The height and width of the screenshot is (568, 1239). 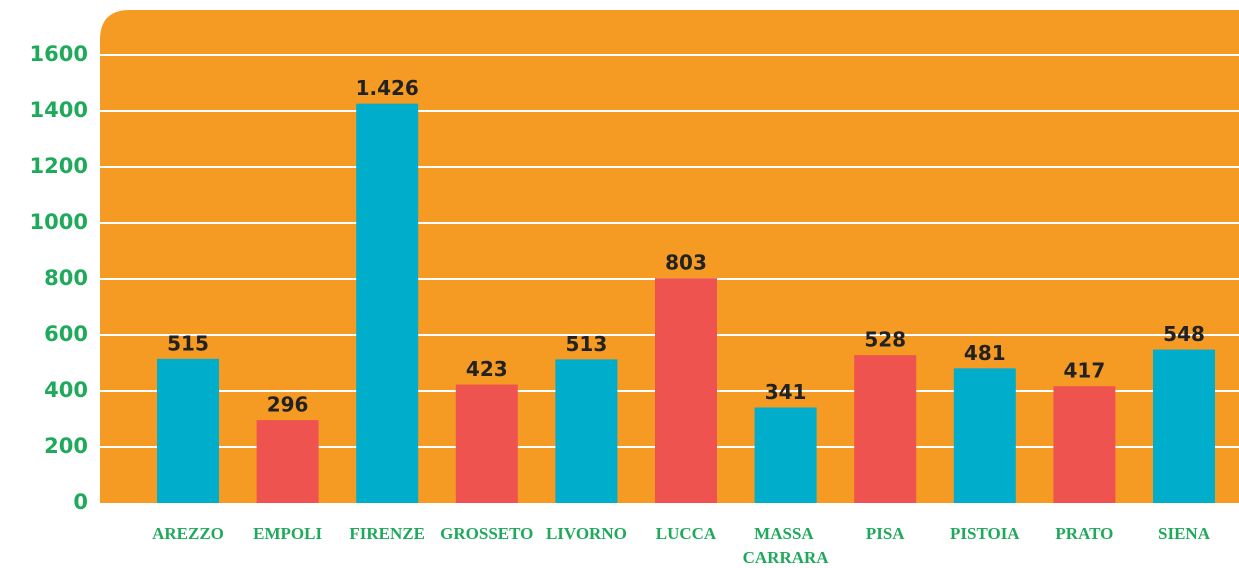 What do you see at coordinates (387, 88) in the screenshot?
I see `value-label: 1.426` at bounding box center [387, 88].